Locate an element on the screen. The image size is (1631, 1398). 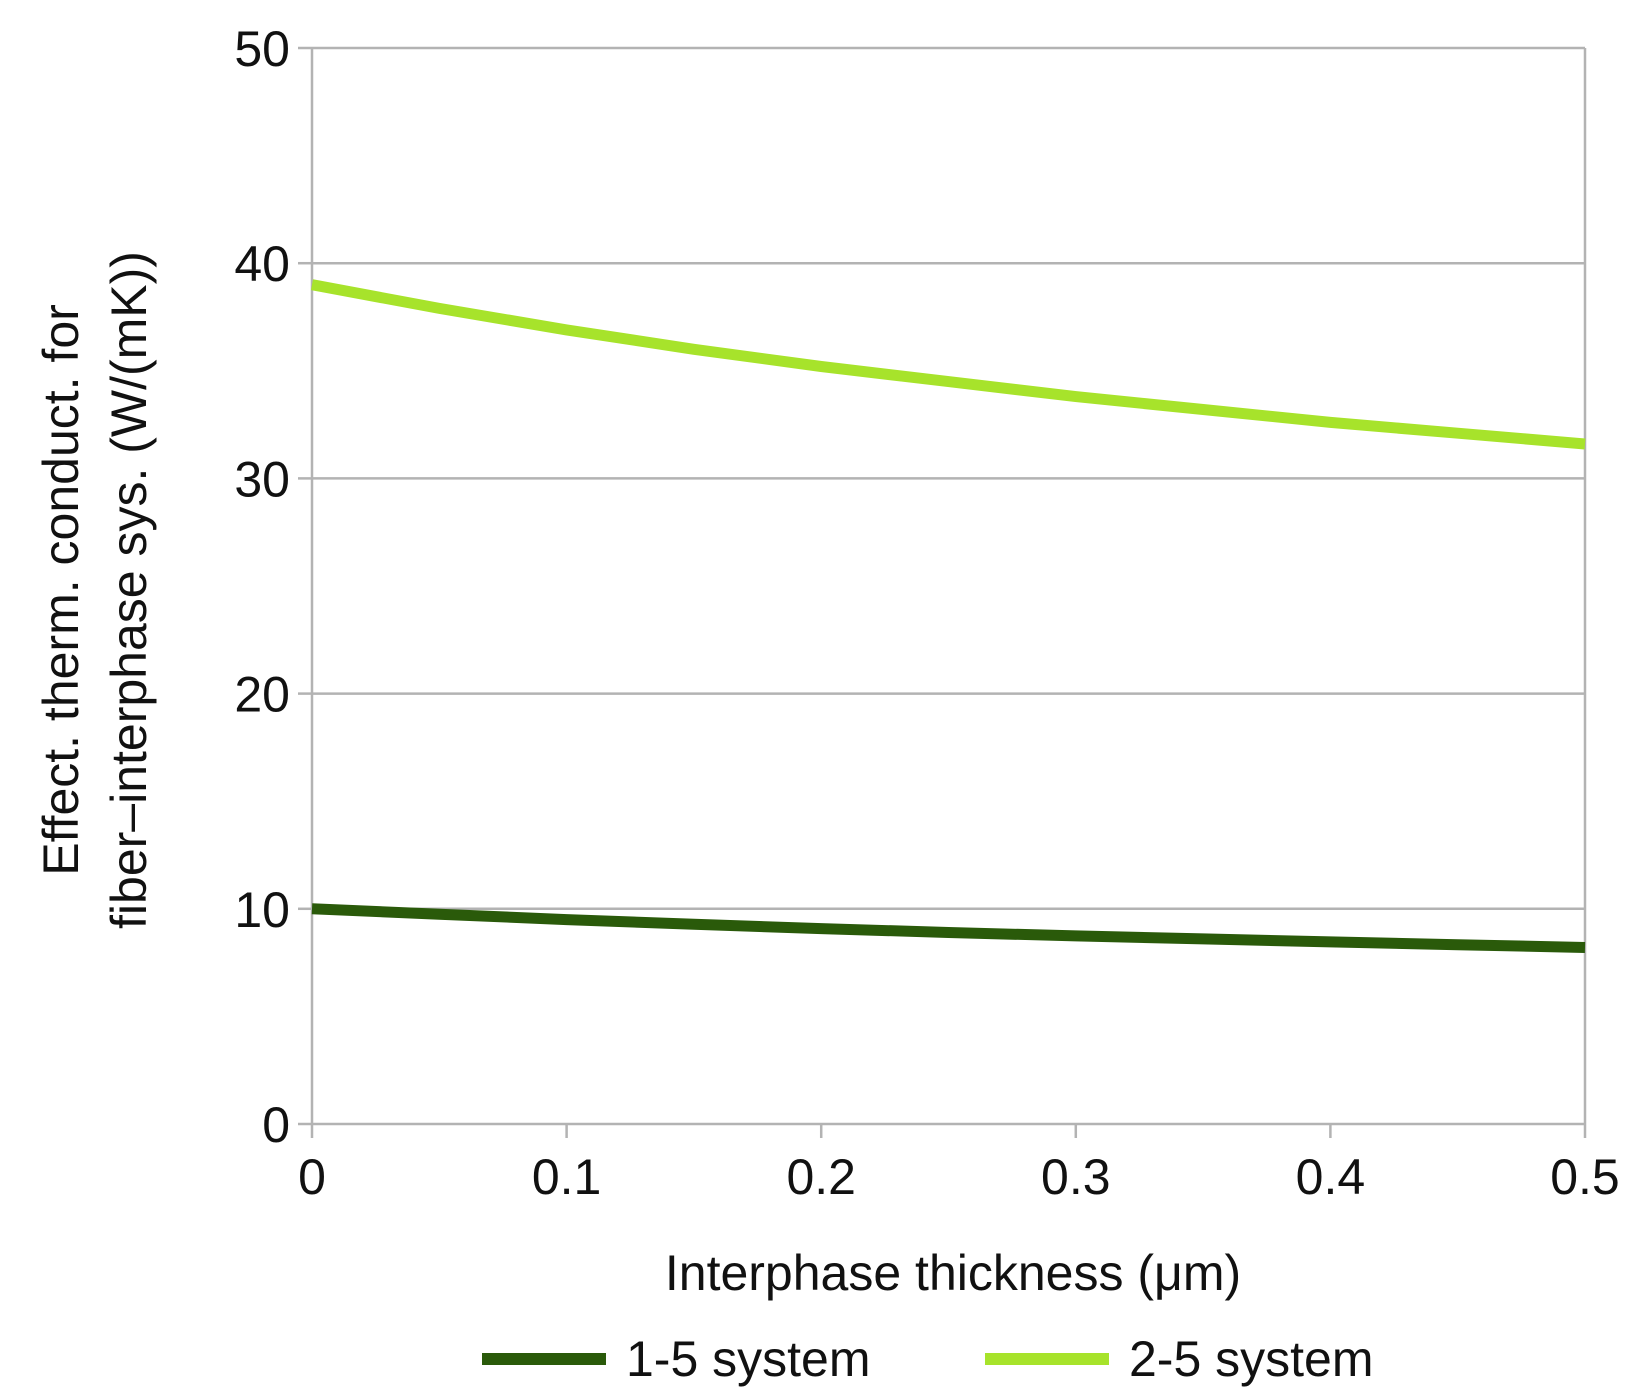
y-axis-title-line-2: fiber–interphase sys. (W/(mK)) is located at coordinates (129, 590).